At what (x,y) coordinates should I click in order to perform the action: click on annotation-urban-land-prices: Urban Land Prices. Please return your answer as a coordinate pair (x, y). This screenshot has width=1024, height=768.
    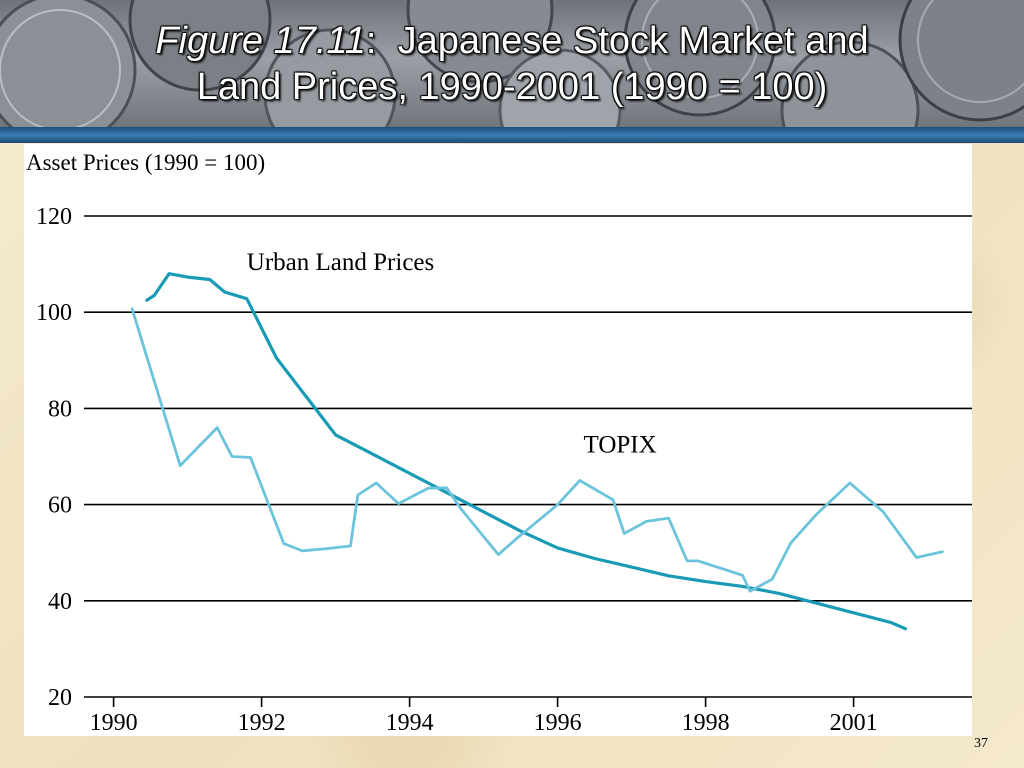
    Looking at the image, I should click on (340, 262).